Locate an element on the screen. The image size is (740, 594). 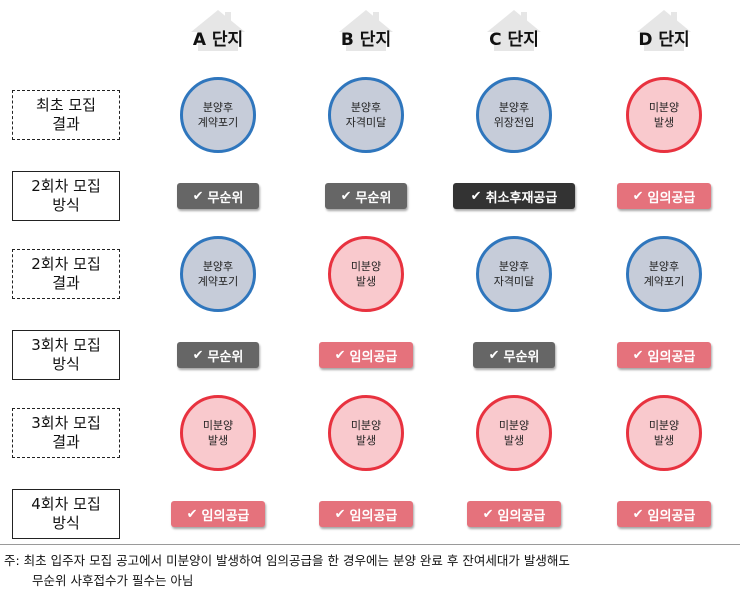
column-label: C 단지 is located at coordinates (514, 40).